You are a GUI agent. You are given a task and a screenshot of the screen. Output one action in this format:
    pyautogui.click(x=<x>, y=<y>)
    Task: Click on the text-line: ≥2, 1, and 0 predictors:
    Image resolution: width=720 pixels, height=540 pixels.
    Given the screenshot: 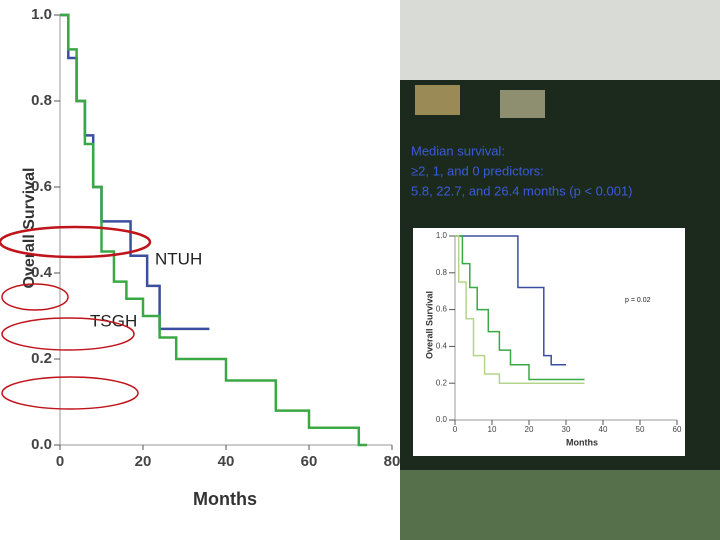 What is the action you would take?
    pyautogui.click(x=477, y=170)
    